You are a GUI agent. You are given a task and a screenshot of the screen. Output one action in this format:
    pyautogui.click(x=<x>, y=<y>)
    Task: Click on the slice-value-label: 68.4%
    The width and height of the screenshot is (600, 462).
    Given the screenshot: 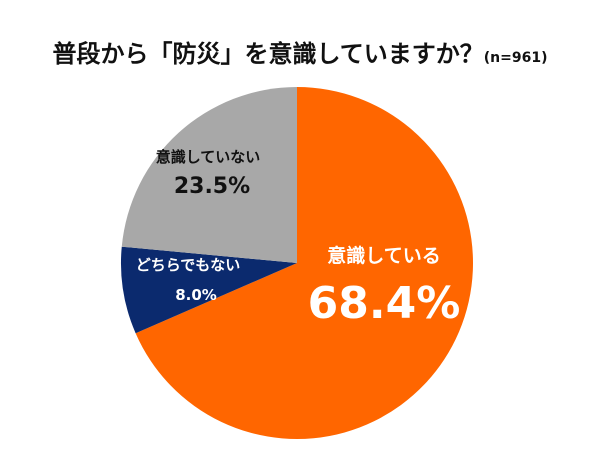 What is the action you would take?
    pyautogui.click(x=384, y=303)
    